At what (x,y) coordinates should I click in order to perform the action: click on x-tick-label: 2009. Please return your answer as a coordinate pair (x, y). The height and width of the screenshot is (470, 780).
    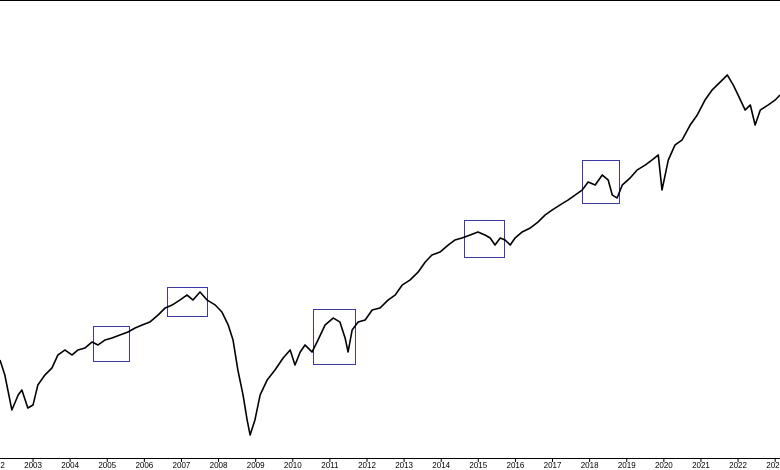
    Looking at the image, I should click on (256, 465).